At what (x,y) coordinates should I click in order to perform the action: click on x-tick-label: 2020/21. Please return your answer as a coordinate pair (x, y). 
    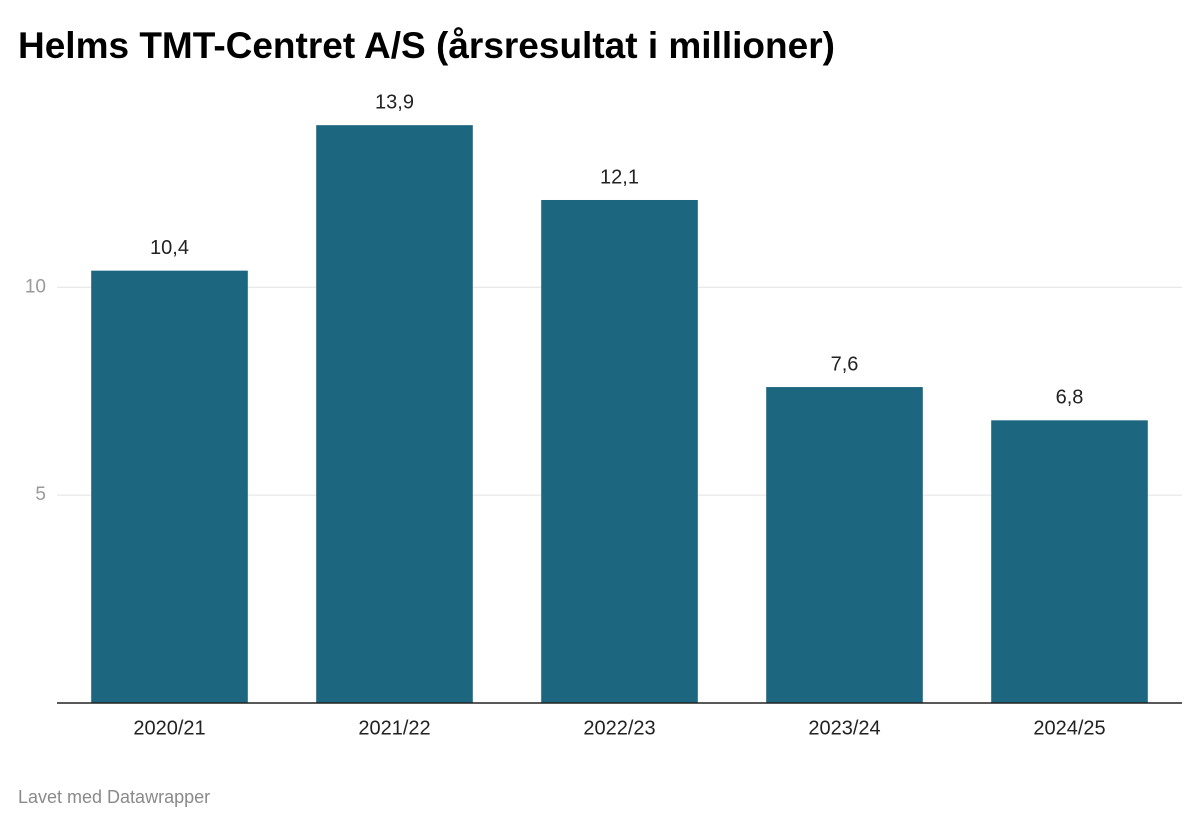
    Looking at the image, I should click on (169, 728).